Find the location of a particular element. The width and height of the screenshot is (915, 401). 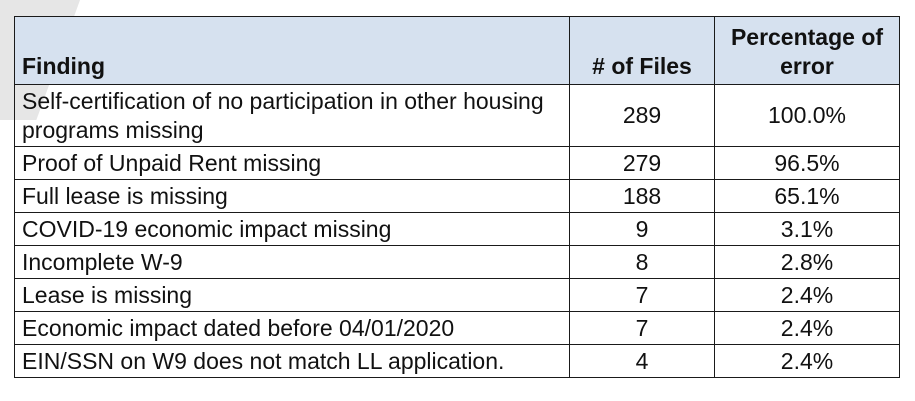

percentage-cell: 2.8% is located at coordinates (807, 262).